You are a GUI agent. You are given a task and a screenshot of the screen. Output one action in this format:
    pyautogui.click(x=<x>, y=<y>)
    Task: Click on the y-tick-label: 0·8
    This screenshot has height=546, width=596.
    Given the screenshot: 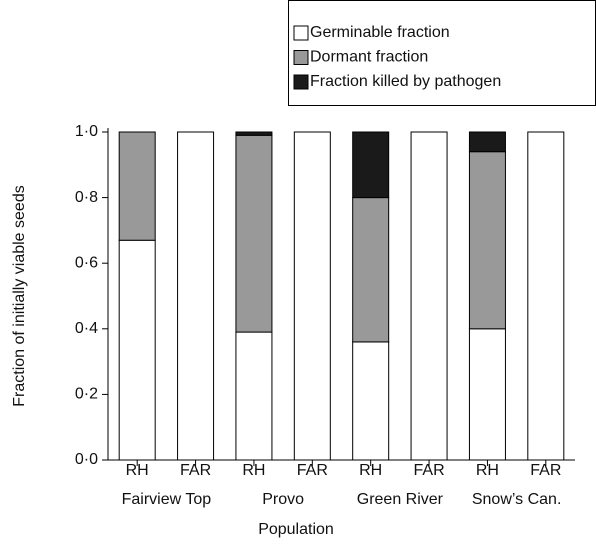 What is the action you would take?
    pyautogui.click(x=86, y=197)
    